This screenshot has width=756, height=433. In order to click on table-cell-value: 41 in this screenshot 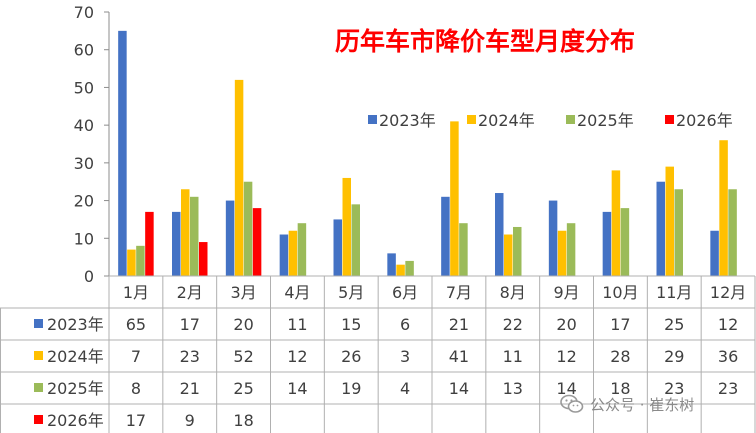, I will do `click(459, 356)`.